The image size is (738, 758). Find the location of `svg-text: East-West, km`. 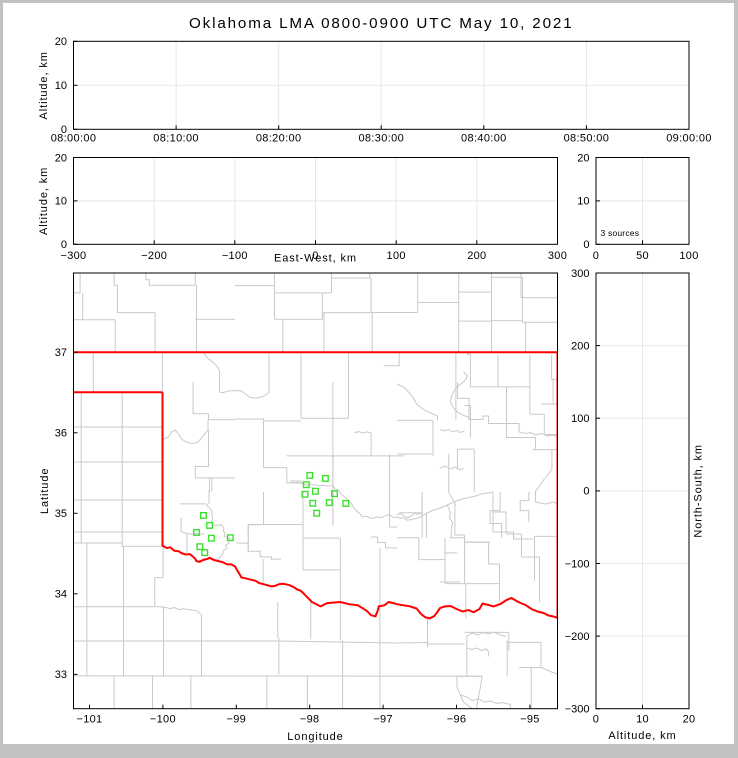

svg-text: East-West, km is located at coordinates (315, 259).